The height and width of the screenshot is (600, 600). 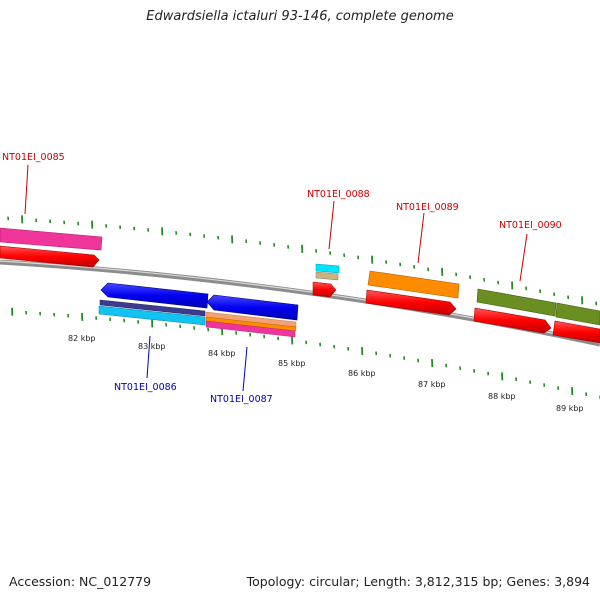 I want to click on gene-label-NT01EI_0087: NT01EI_0087, so click(x=241, y=399).